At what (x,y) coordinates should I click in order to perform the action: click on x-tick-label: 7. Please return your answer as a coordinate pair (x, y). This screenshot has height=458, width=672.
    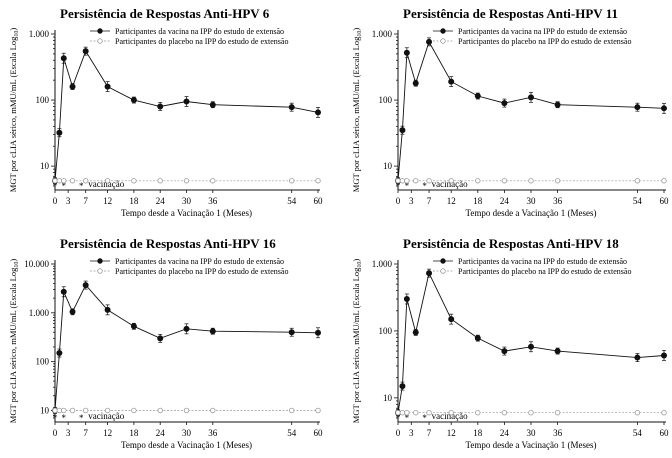
    Looking at the image, I should click on (85, 433).